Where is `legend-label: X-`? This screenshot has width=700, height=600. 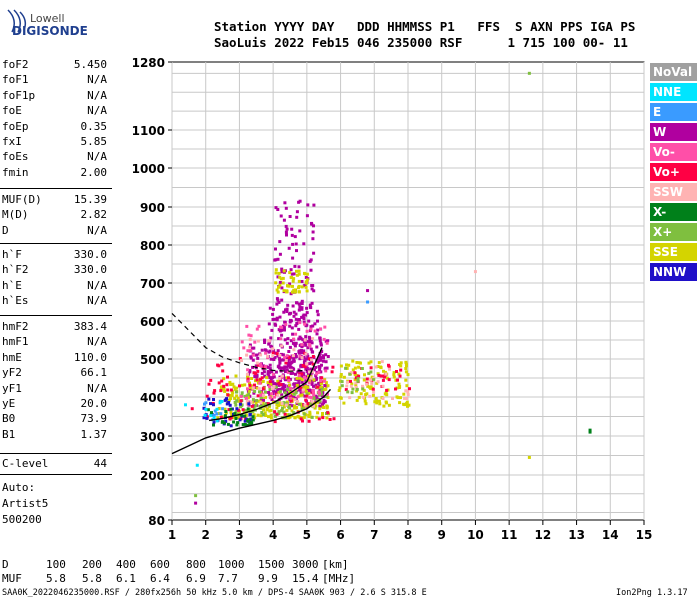
legend-label: X- is located at coordinates (659, 212).